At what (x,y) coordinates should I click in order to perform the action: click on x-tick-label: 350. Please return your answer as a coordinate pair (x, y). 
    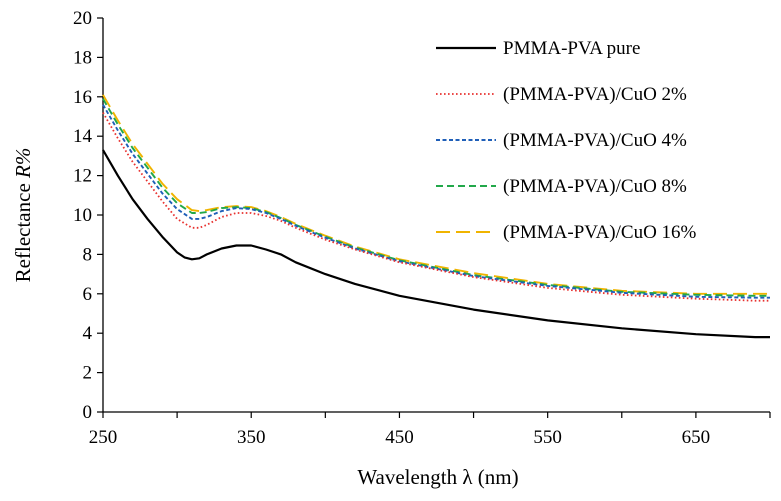
    Looking at the image, I should click on (251, 437).